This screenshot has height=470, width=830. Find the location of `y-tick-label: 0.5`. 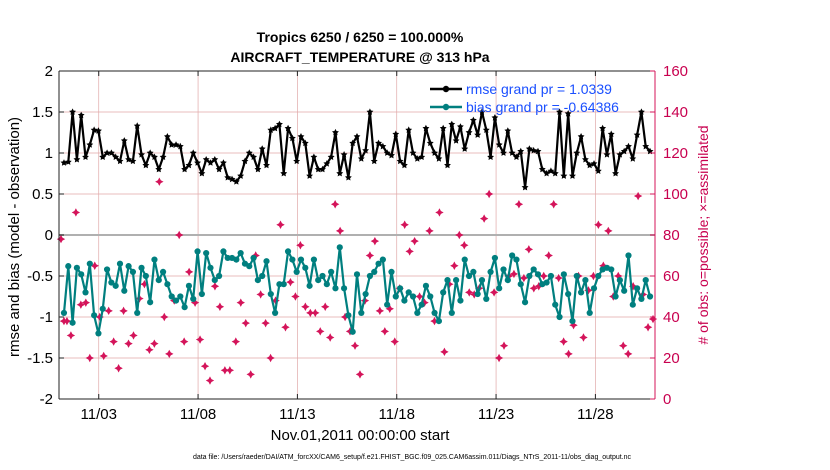

y-tick-label: 0.5 is located at coordinates (42, 194).